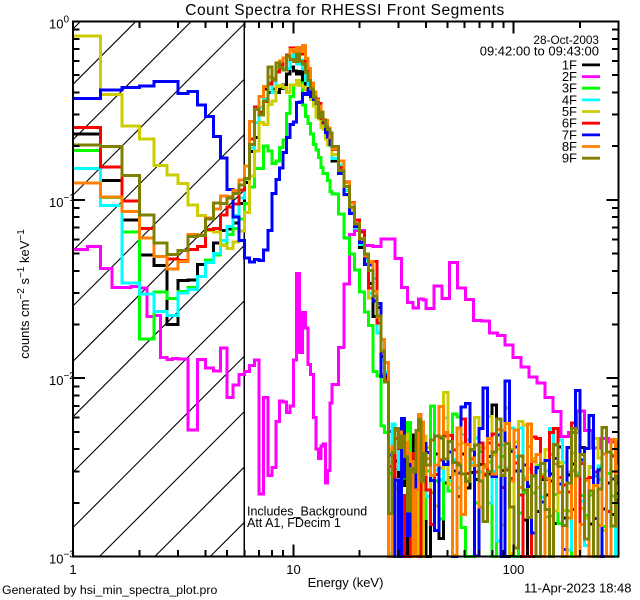 The height and width of the screenshot is (600, 640). I want to click on svg-text:Generated by hsi_min_spectra_p: Generated by hsi_min_spectra_plot.pro, so click(109, 590).